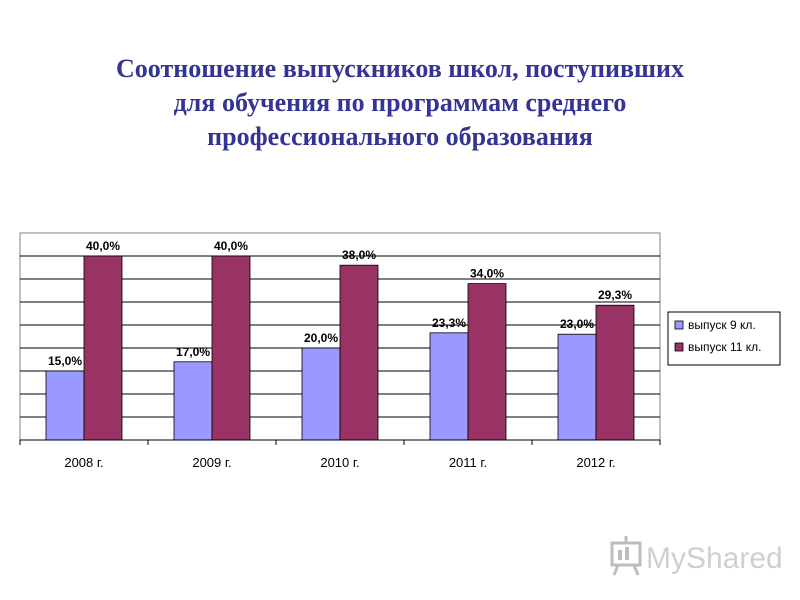 The image size is (800, 600). I want to click on legend-box, so click(724, 338).